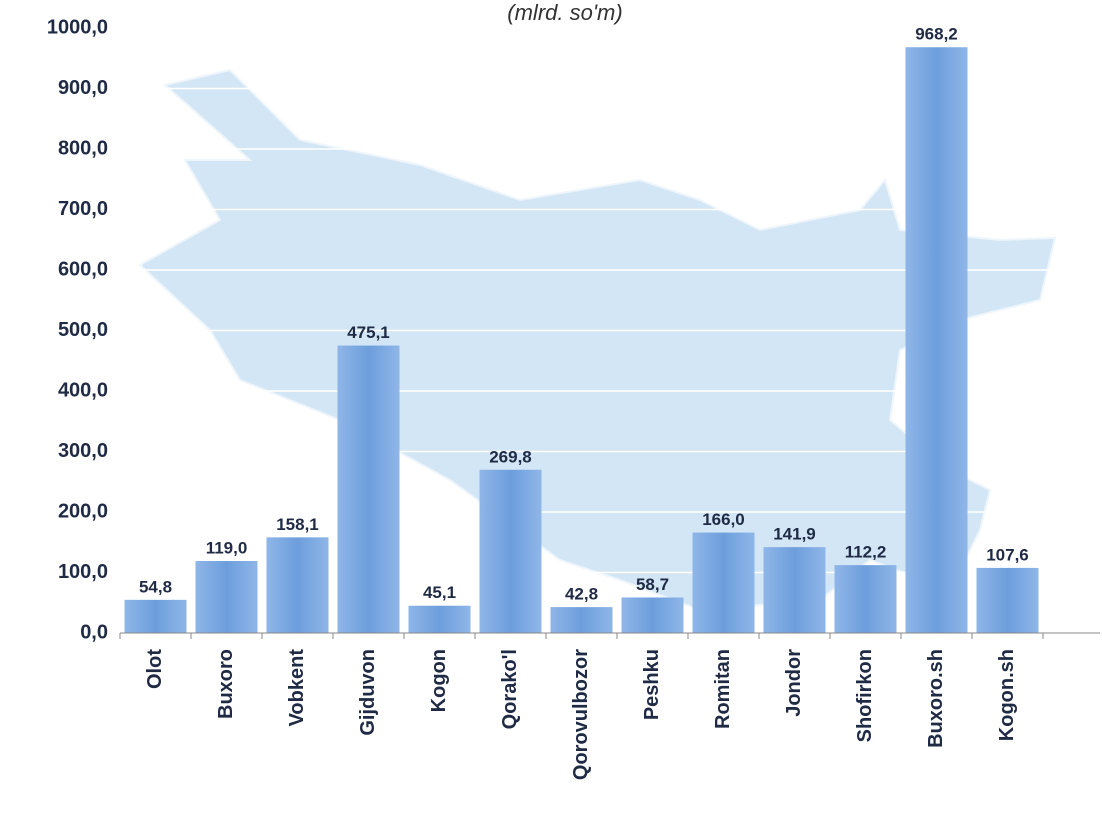  What do you see at coordinates (866, 552) in the screenshot?
I see `value-label: 112,2` at bounding box center [866, 552].